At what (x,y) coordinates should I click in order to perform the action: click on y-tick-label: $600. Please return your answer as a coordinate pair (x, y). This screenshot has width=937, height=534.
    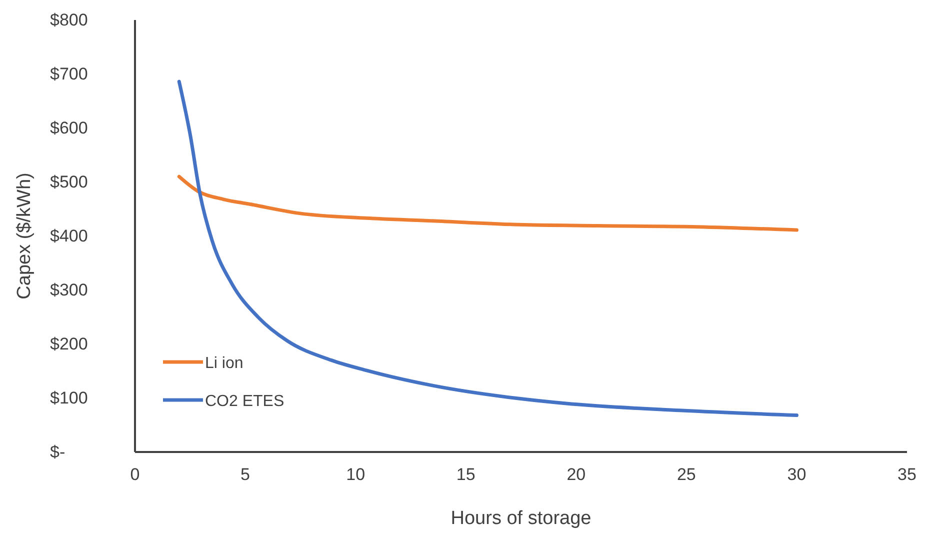
    Looking at the image, I should click on (69, 128).